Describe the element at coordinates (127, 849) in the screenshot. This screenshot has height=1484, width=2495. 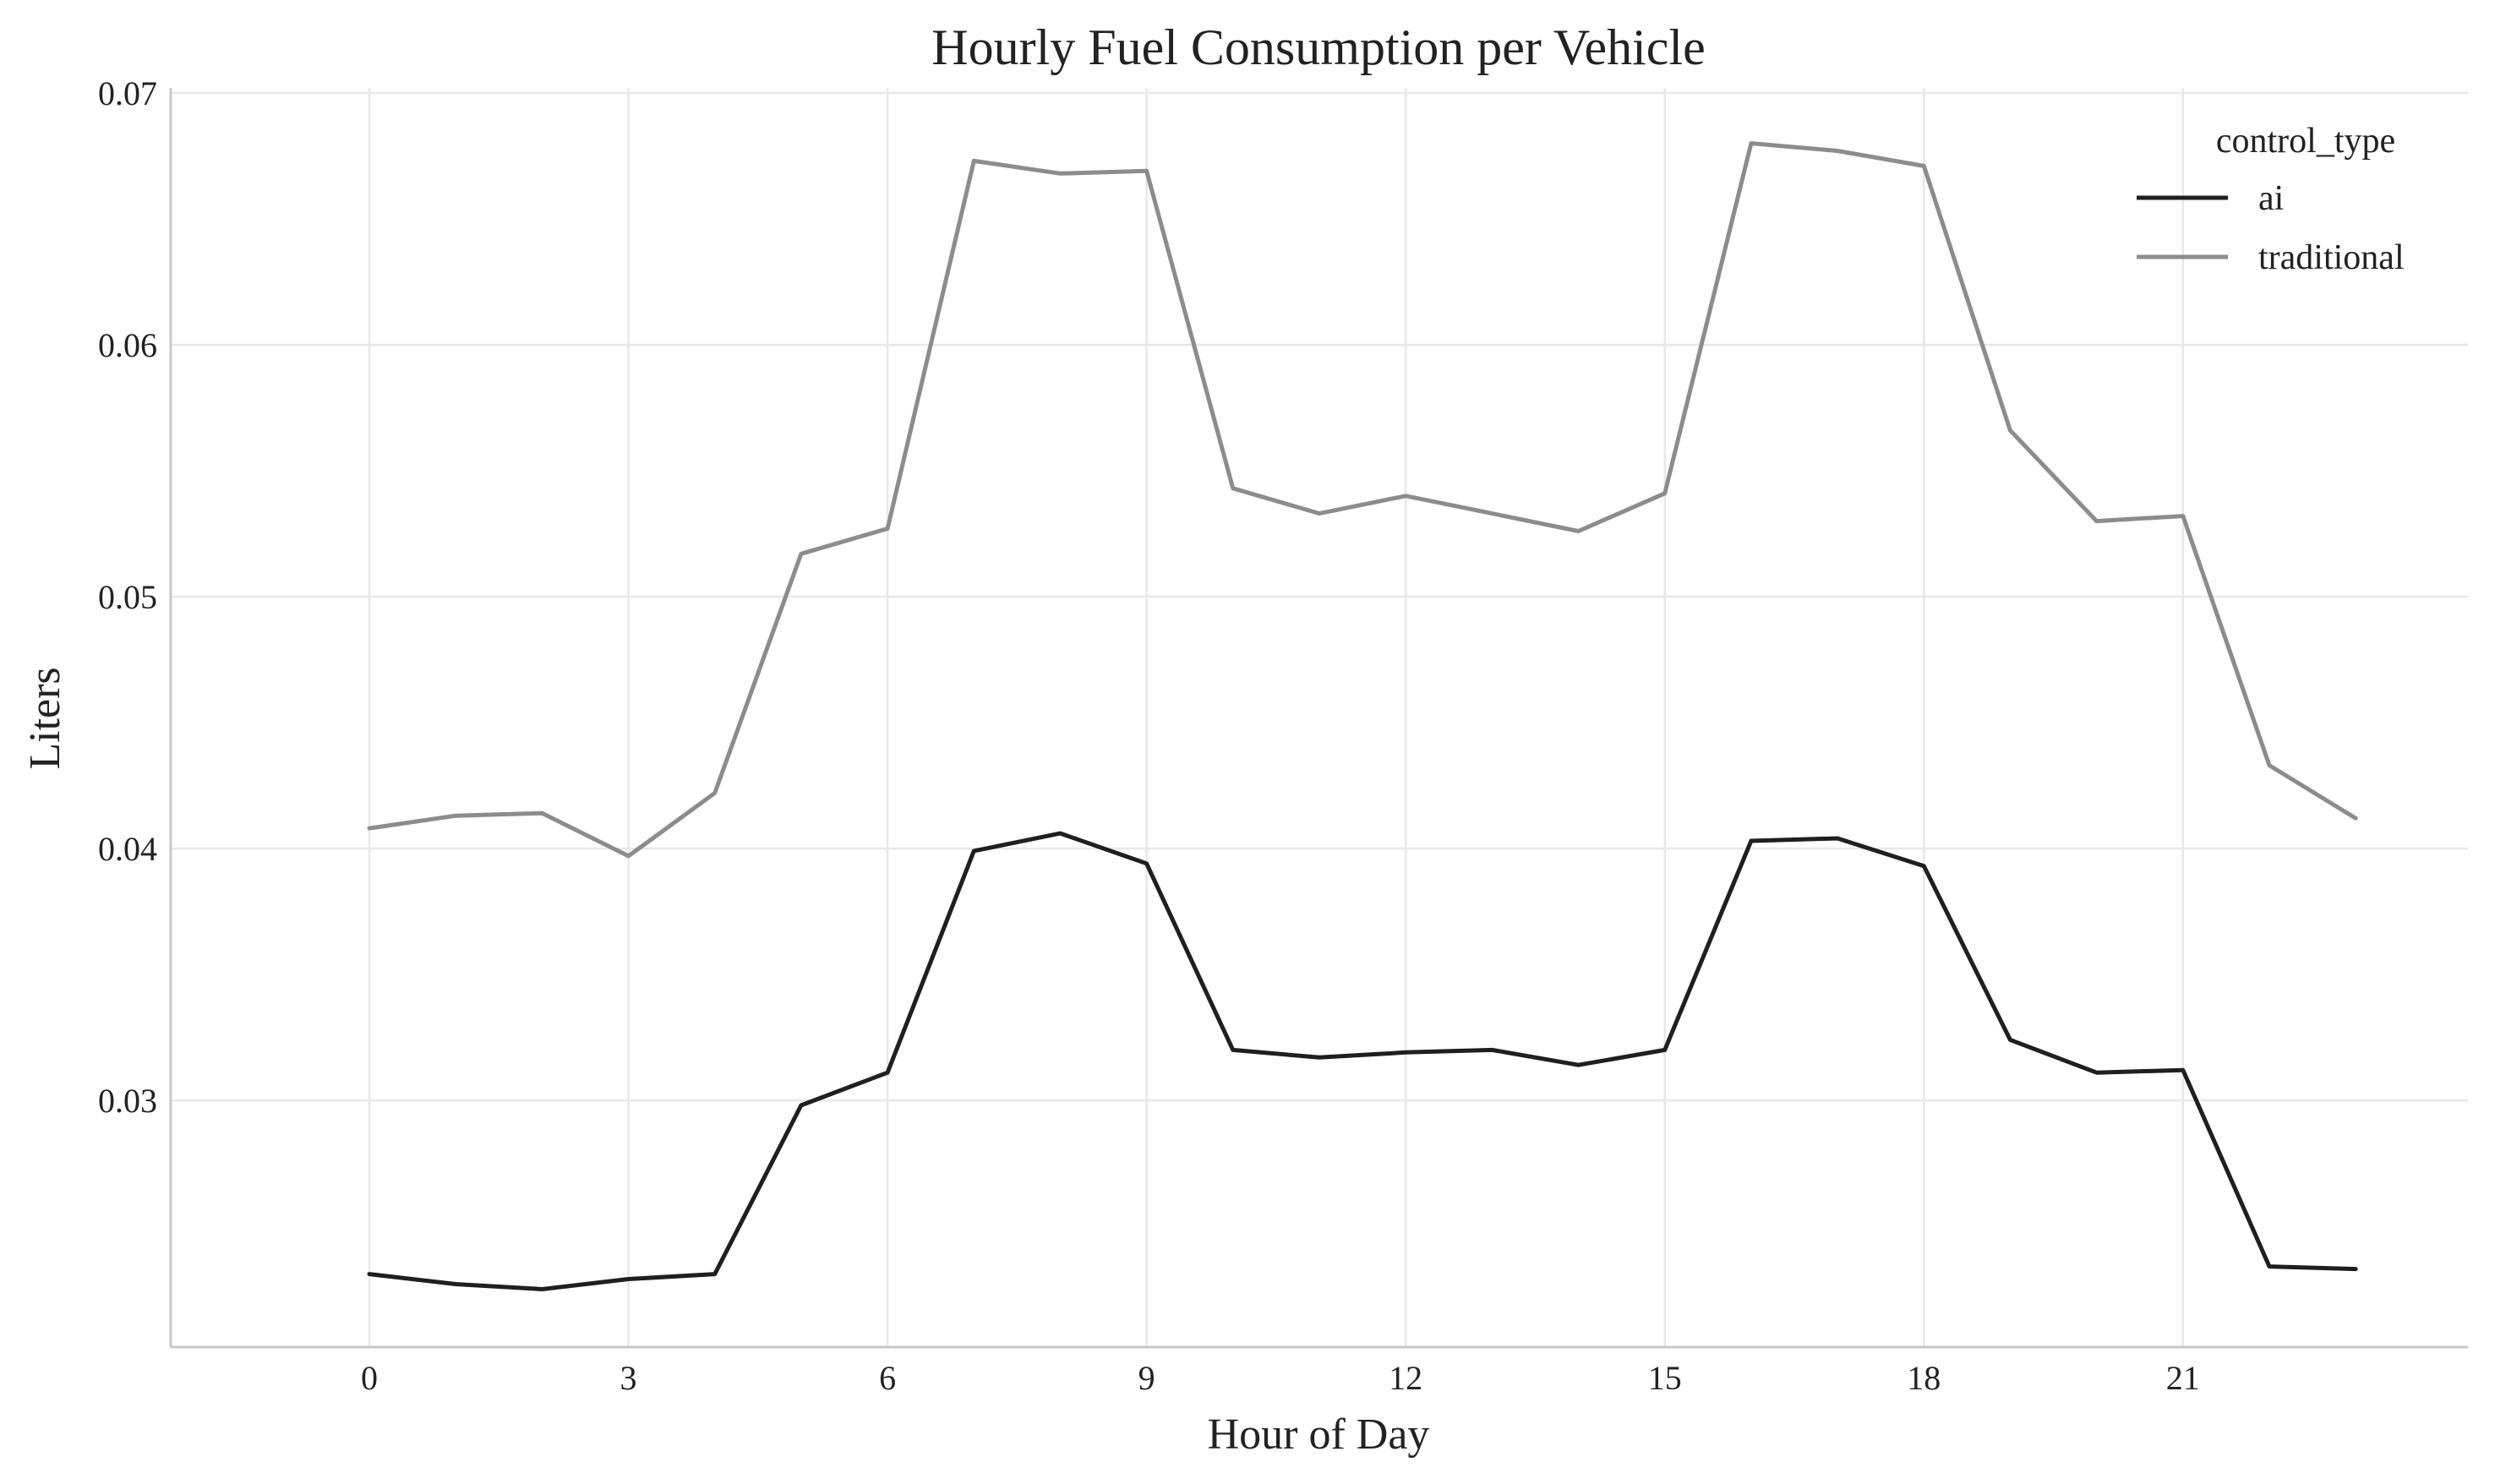
I see `y-tick-label: 0.04` at that location.